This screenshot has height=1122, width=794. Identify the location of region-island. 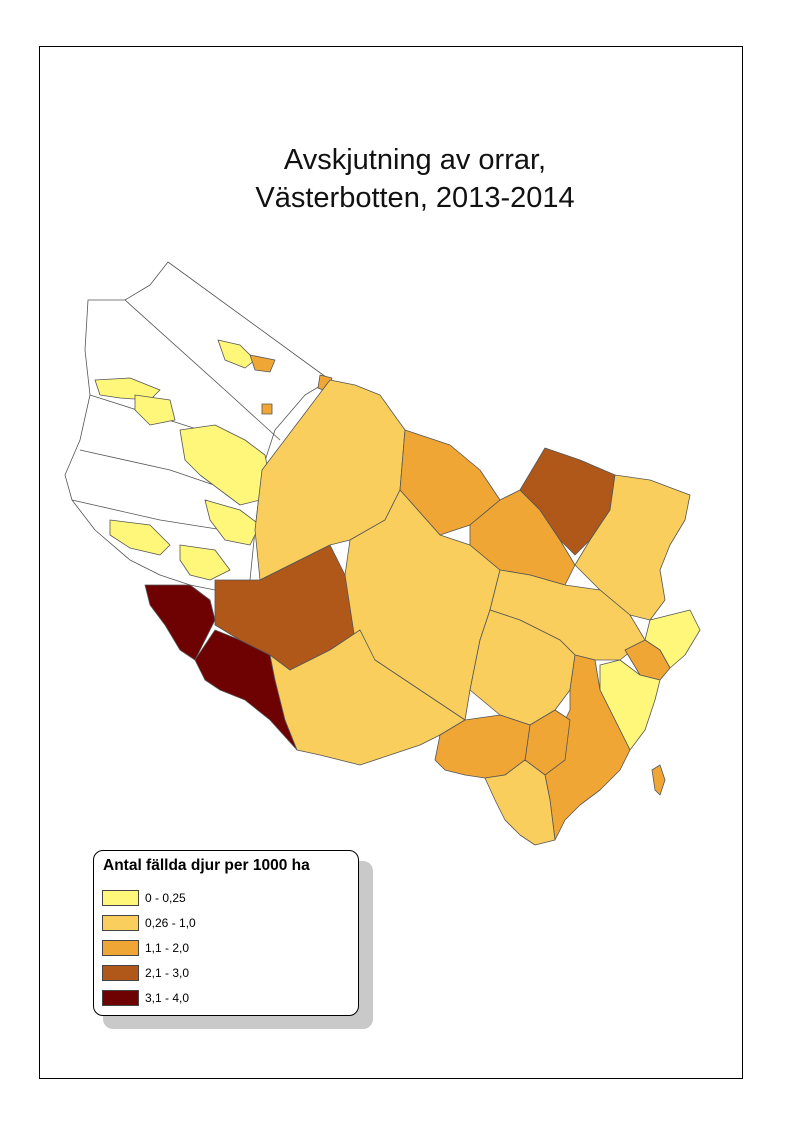
(658, 780).